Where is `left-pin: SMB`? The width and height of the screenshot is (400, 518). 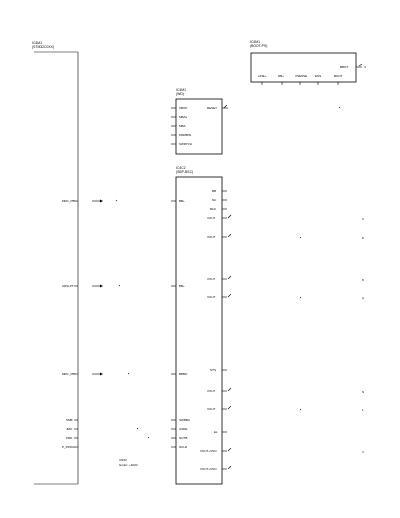 left-pin: SMB is located at coordinates (72, 420).